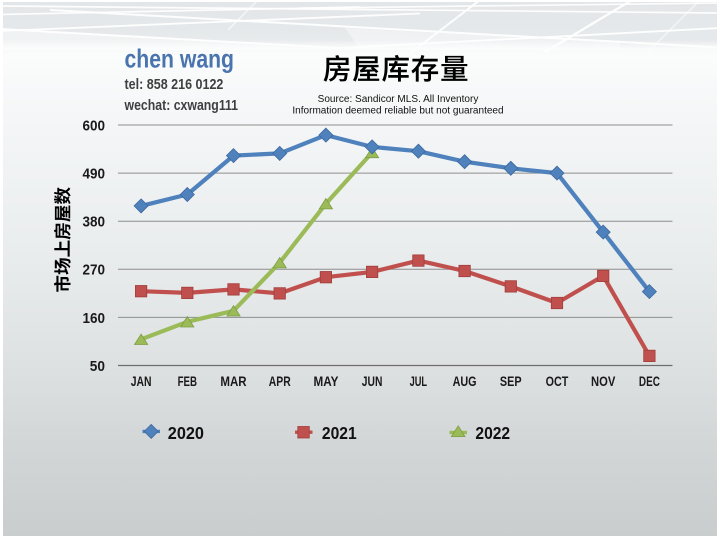  I want to click on svg-text: 50, so click(97, 366).